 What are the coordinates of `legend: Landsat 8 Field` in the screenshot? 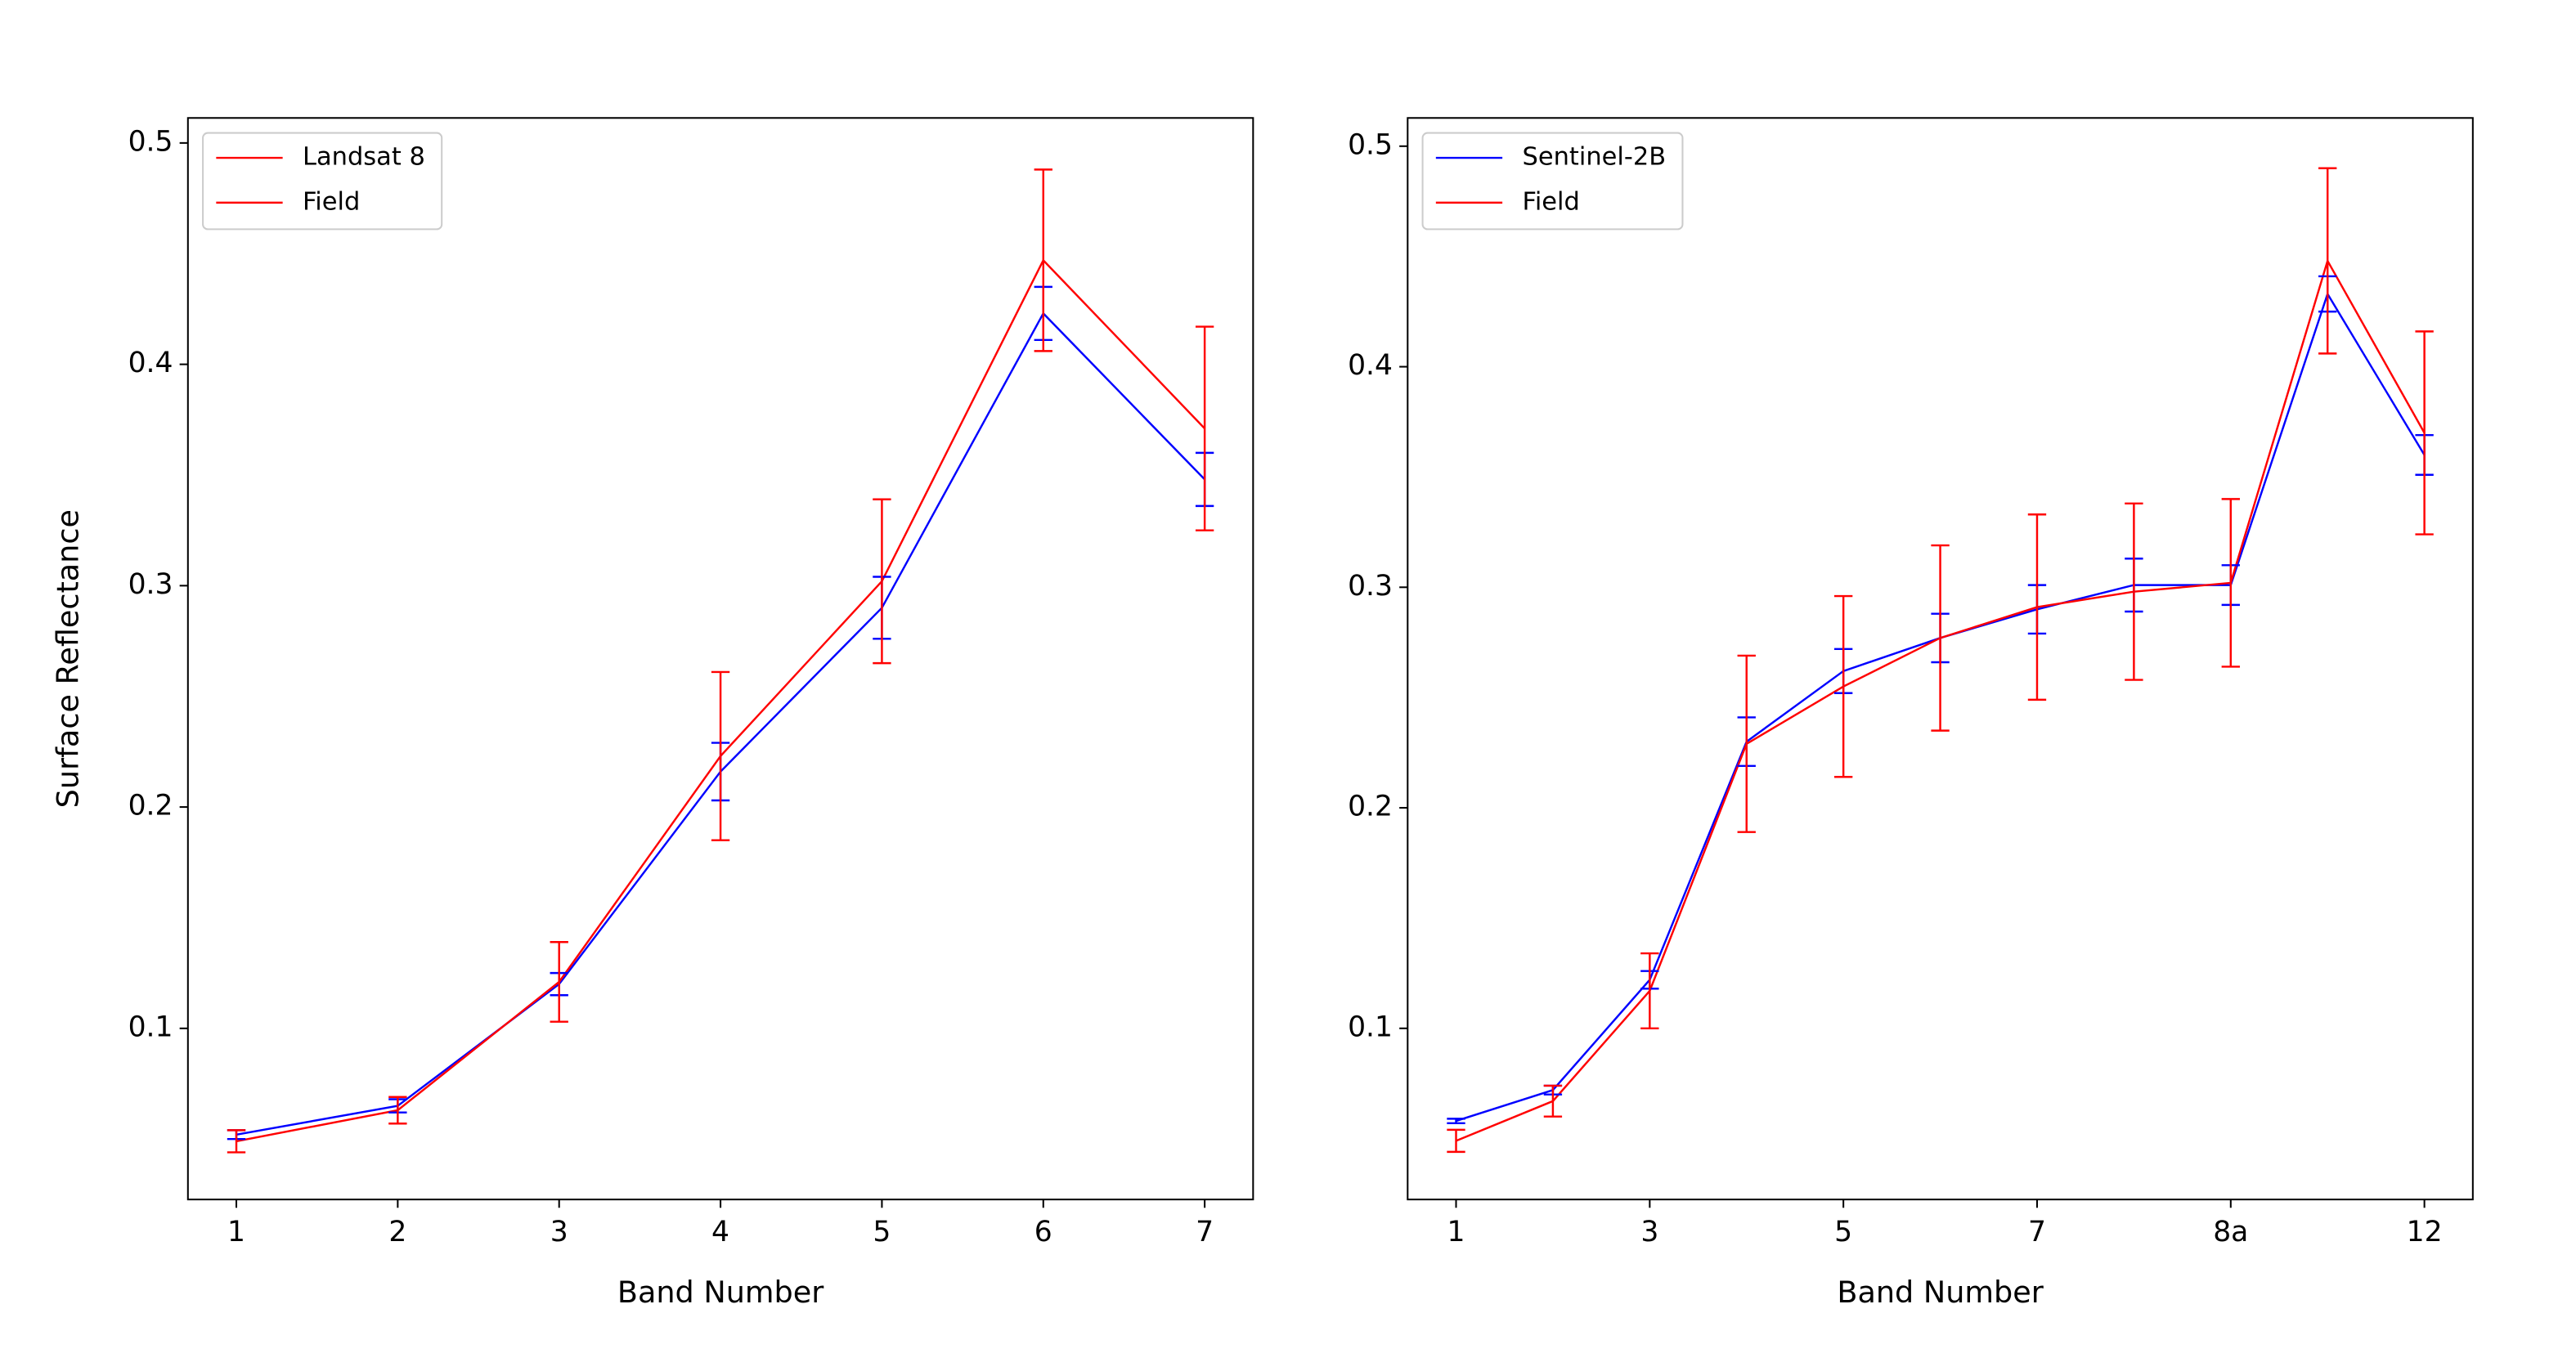 It's located at (322, 182).